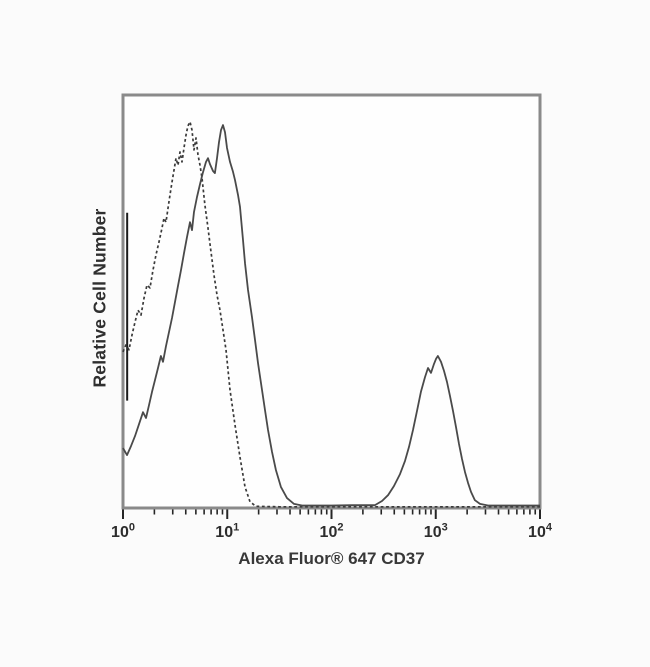  I want to click on x-tick-label: 10², so click(331, 531).